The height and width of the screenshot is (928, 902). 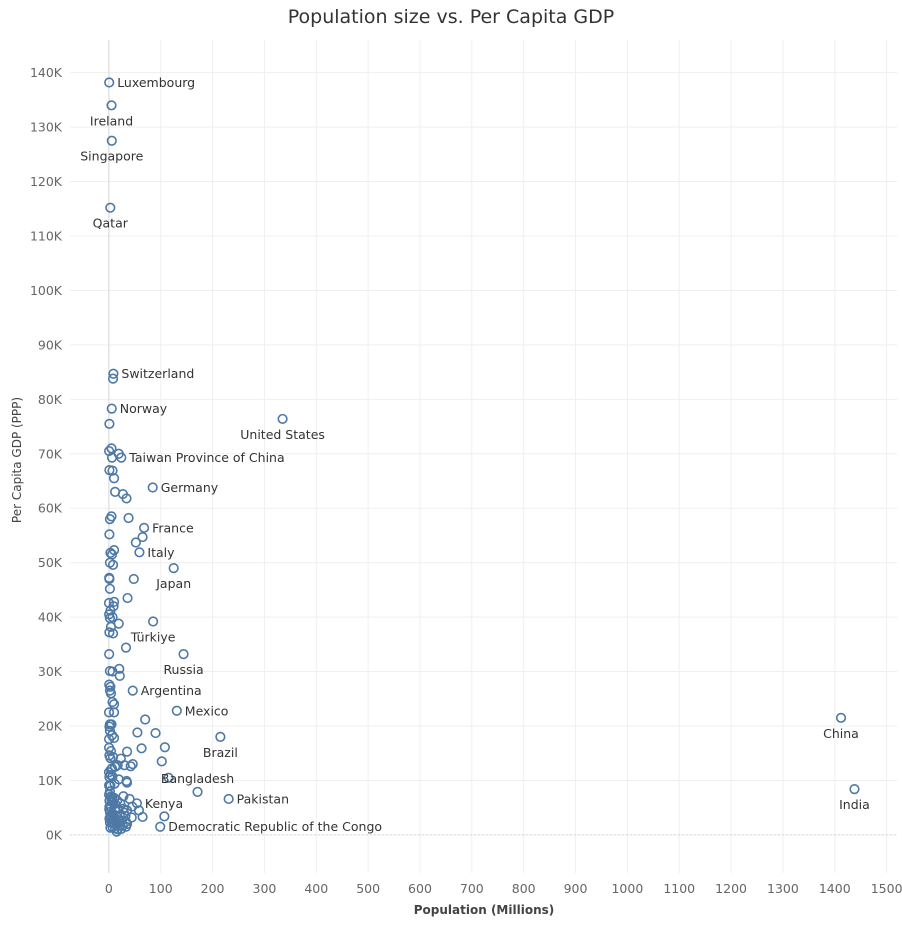 What do you see at coordinates (263, 798) in the screenshot?
I see `data-label: Pakistan` at bounding box center [263, 798].